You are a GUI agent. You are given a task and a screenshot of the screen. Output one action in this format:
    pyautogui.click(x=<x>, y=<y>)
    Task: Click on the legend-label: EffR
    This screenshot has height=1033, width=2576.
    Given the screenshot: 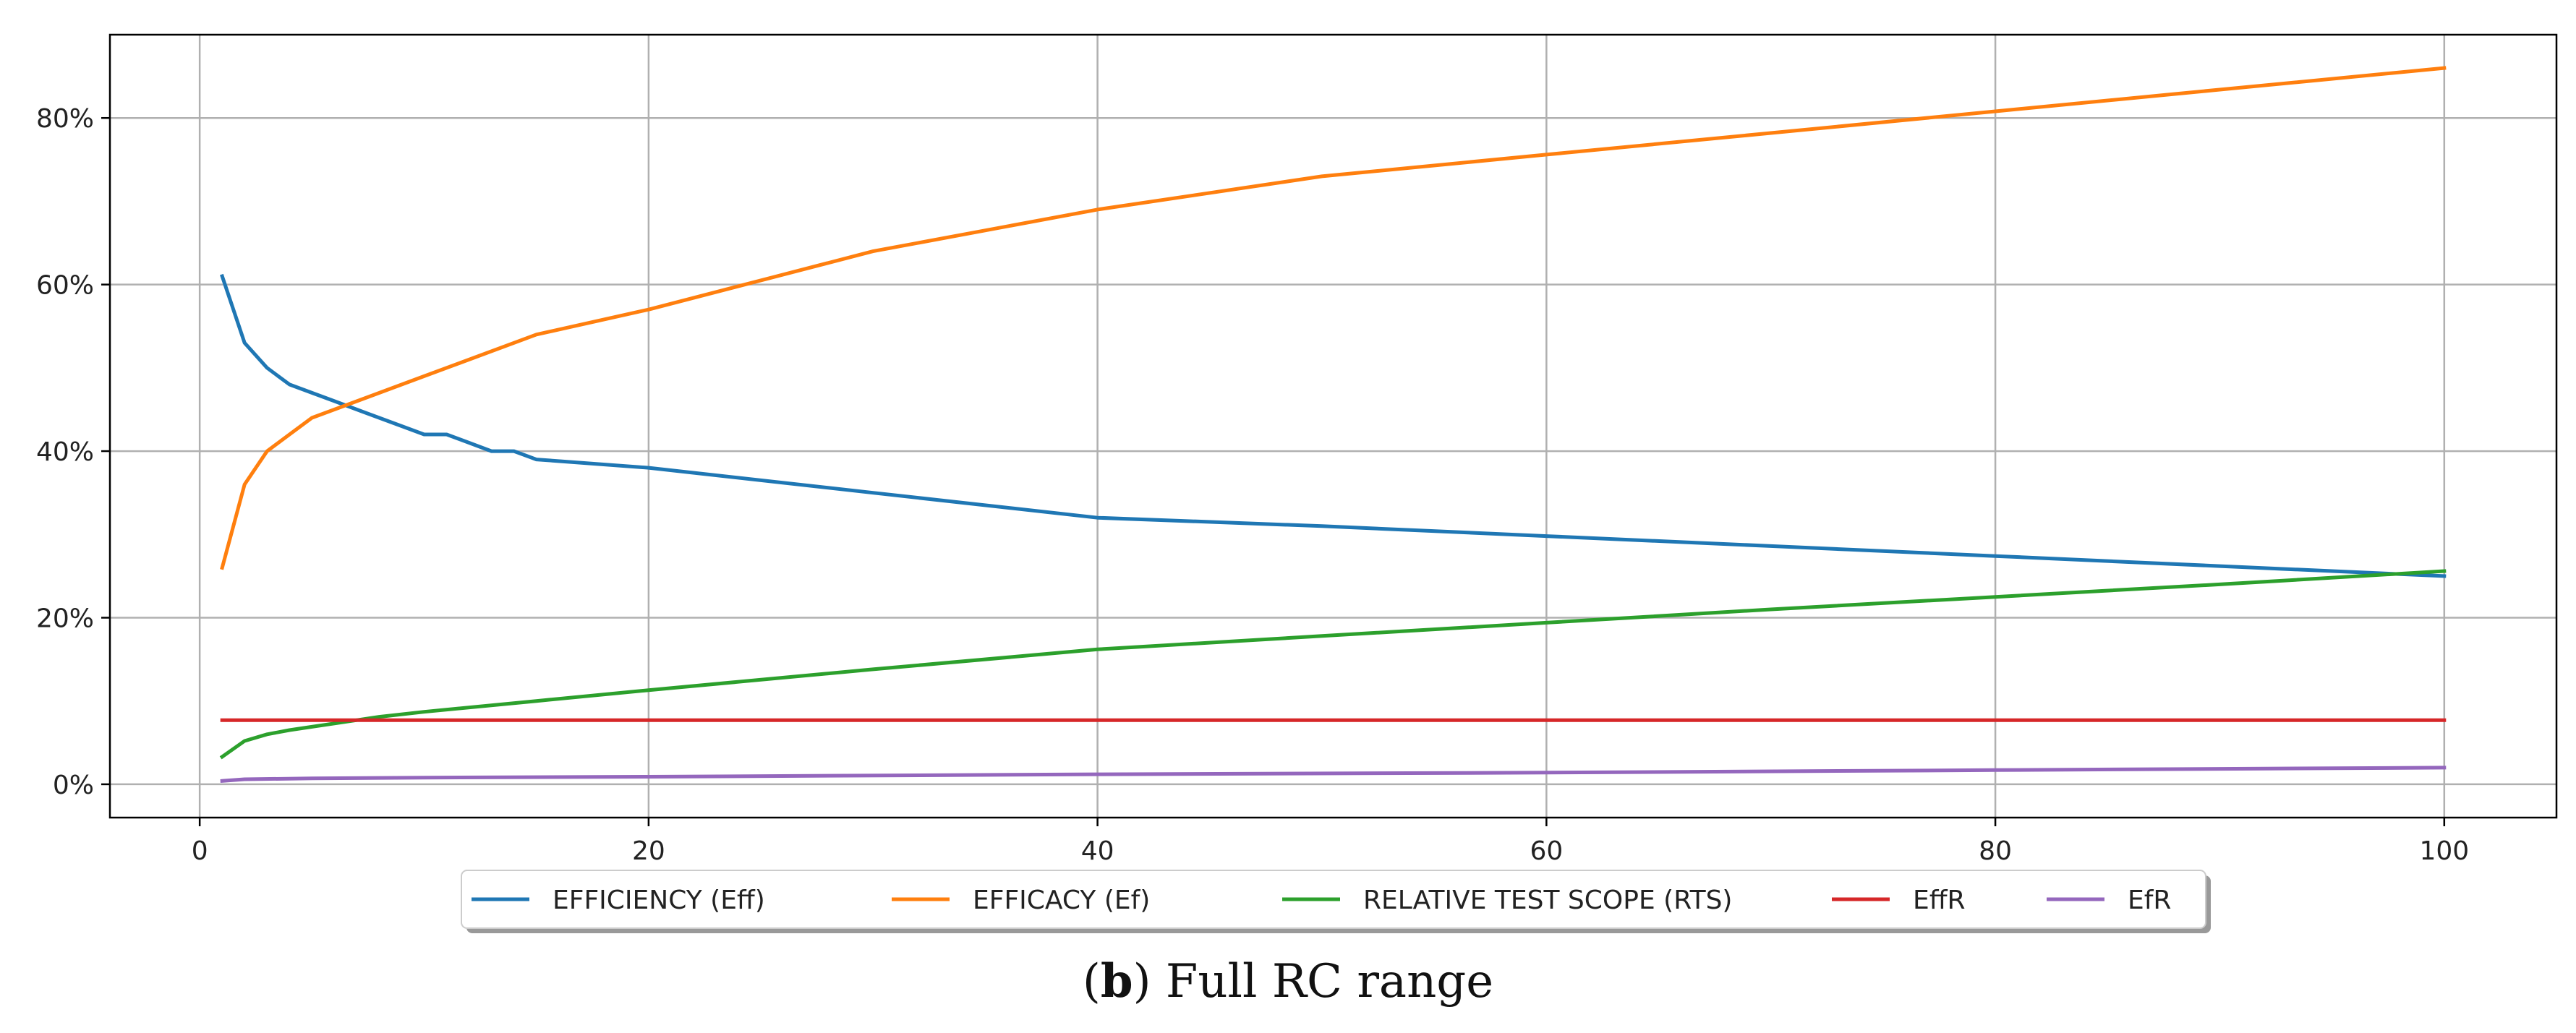 What is the action you would take?
    pyautogui.click(x=1939, y=900)
    